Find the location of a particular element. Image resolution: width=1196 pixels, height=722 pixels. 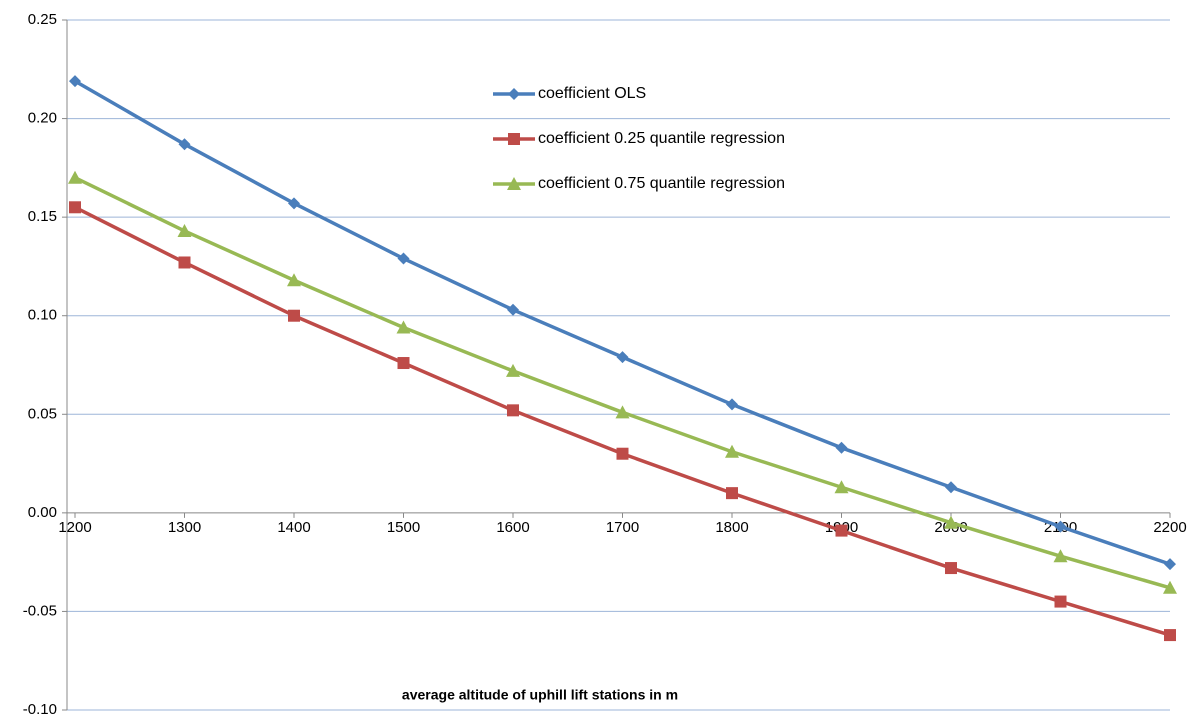

x-tick-label: 1800 is located at coordinates (731, 527).